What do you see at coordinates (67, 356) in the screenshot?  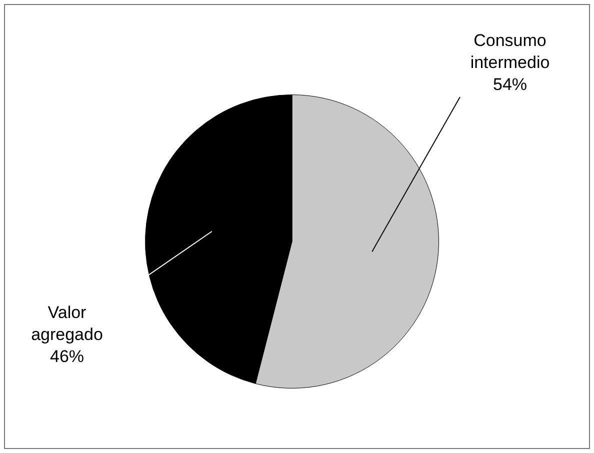 I see `data-label: 46%` at bounding box center [67, 356].